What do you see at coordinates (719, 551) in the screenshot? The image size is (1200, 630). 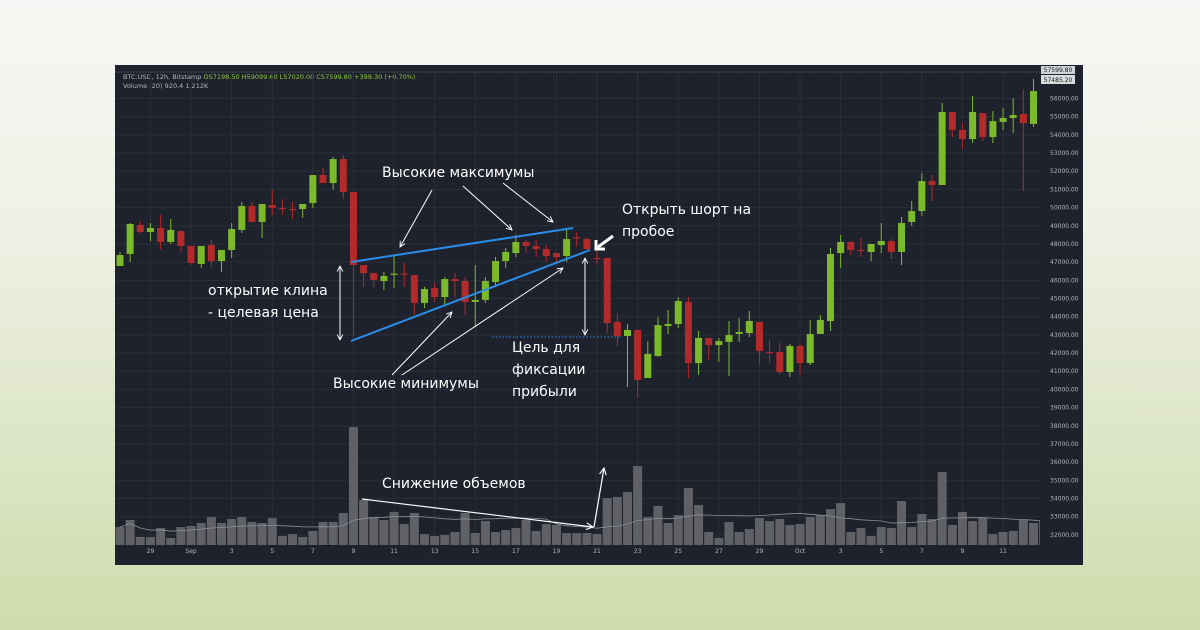 I see `x-tick-label: 27` at bounding box center [719, 551].